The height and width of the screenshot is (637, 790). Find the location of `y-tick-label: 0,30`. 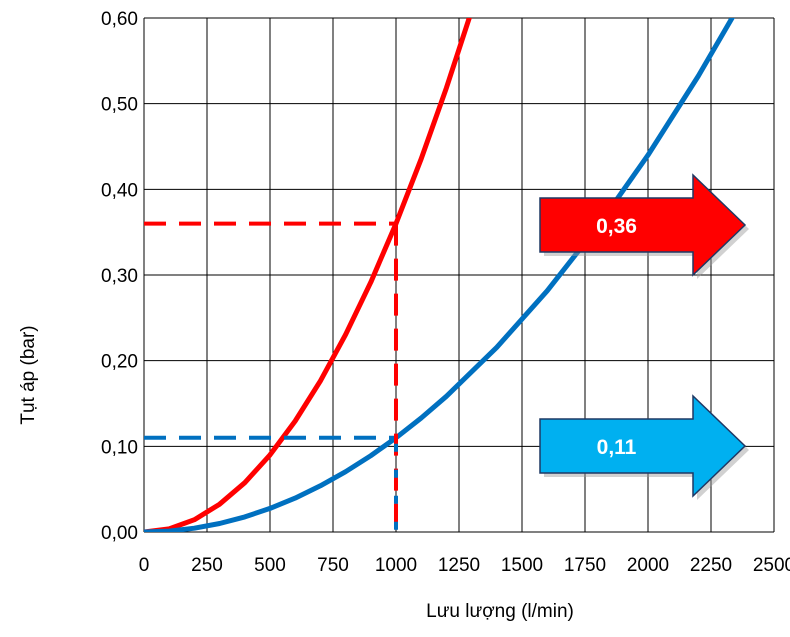

y-tick-label: 0,30 is located at coordinates (119, 276).